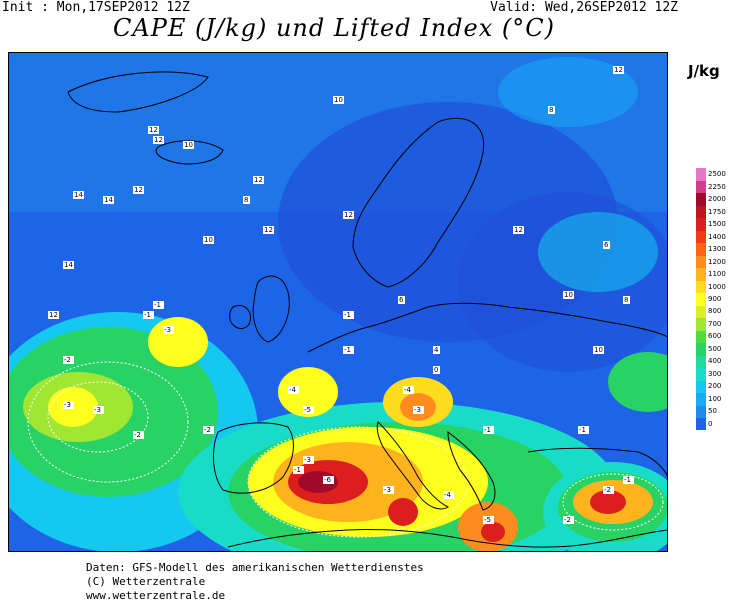 This screenshot has width=732, height=603. I want to click on legend-level-label: 1400, so click(717, 236).